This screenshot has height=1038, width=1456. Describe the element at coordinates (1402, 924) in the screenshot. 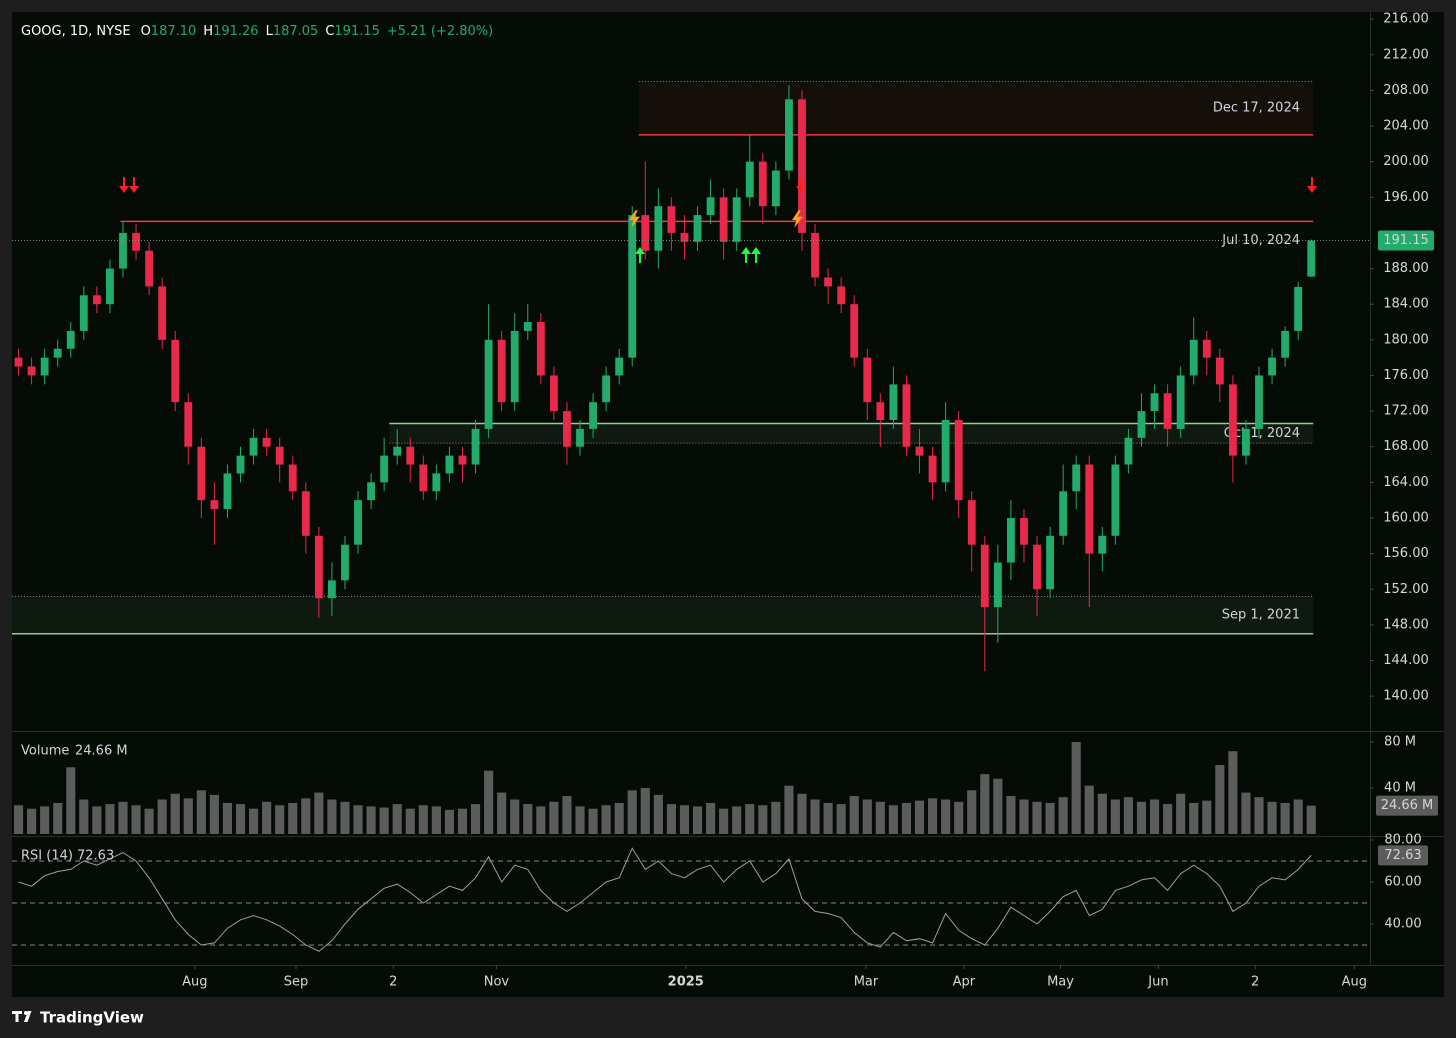

I see `rsi-tick-label: 40.00` at that location.